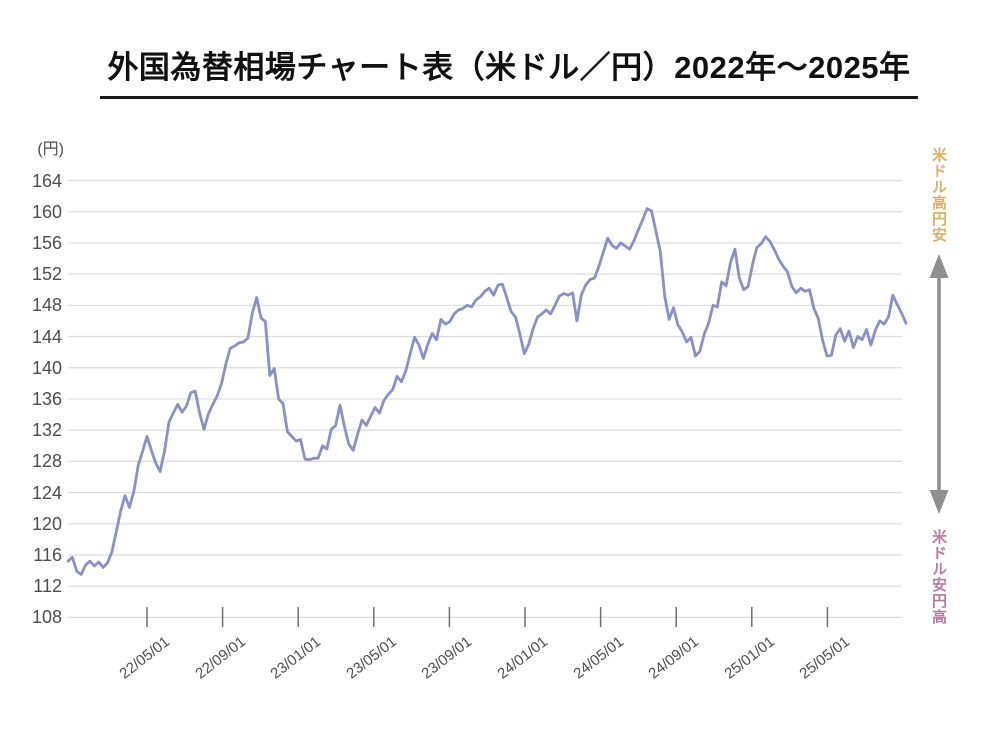  Describe the element at coordinates (939, 384) in the screenshot. I see `up-down-arrow-icon` at that location.